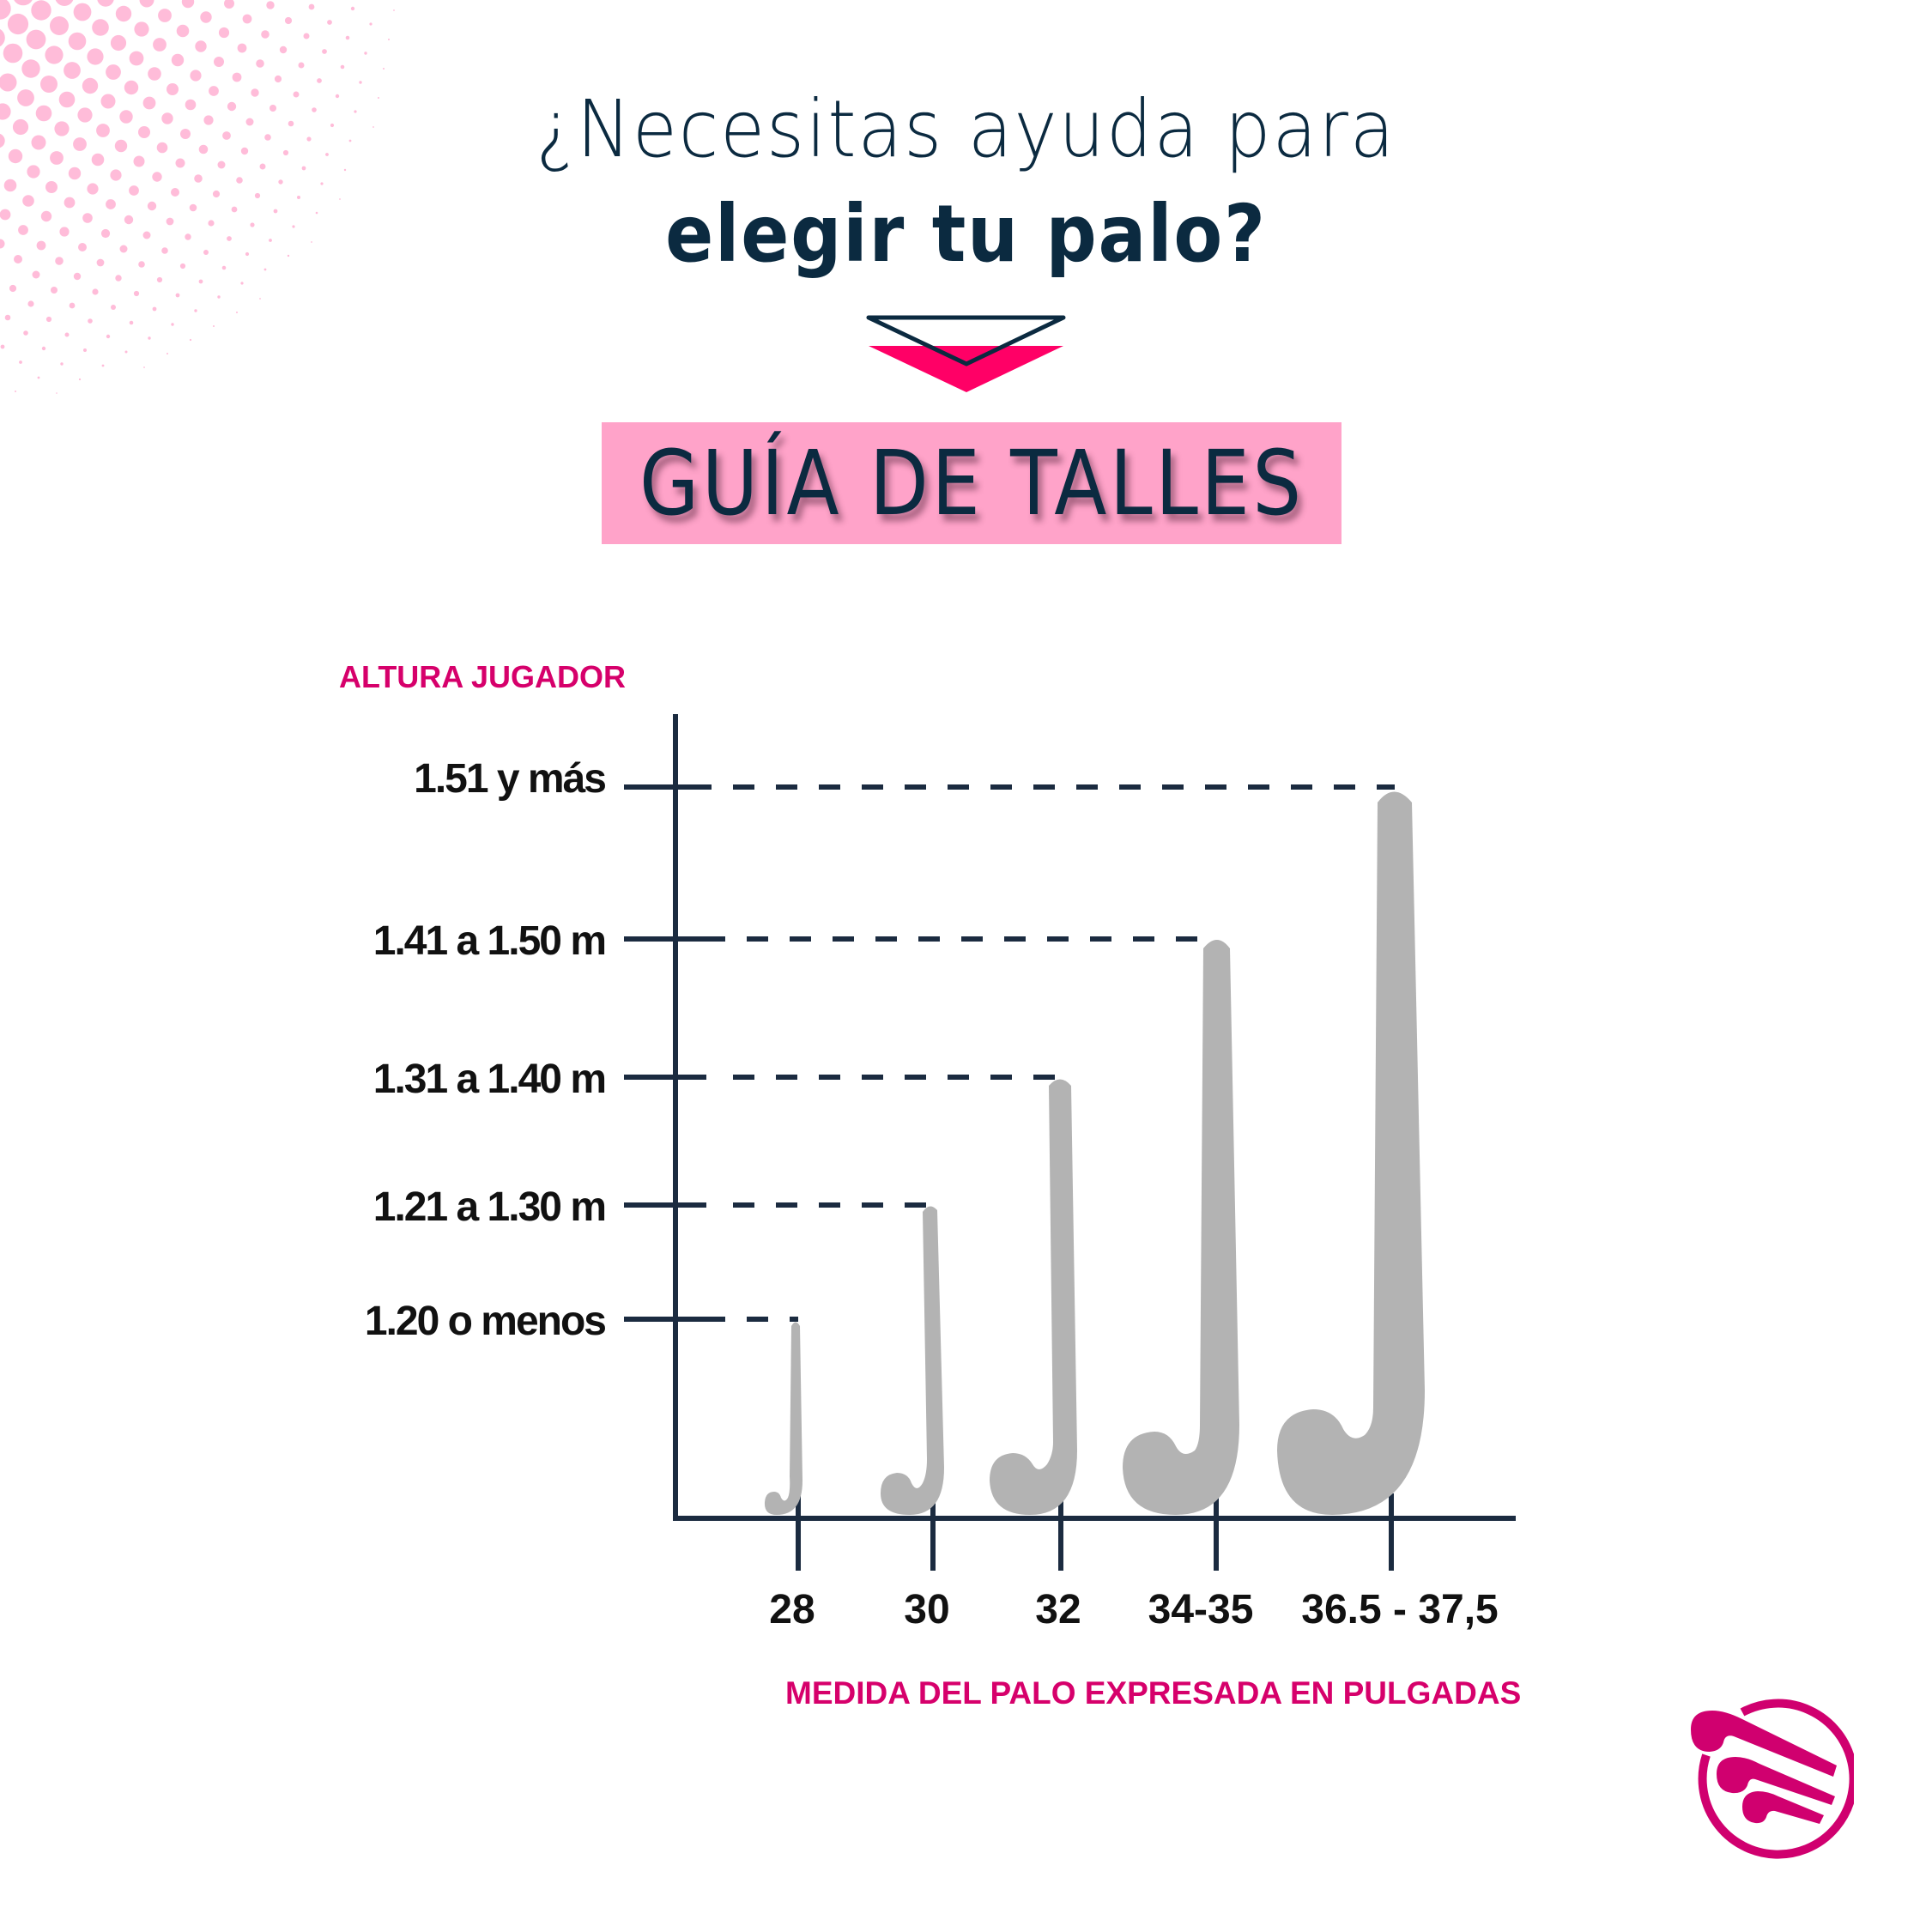 This screenshot has width=1932, height=1932. I want to click on x-label-36-5-37-5: 36.5 - 37,5, so click(1400, 1610).